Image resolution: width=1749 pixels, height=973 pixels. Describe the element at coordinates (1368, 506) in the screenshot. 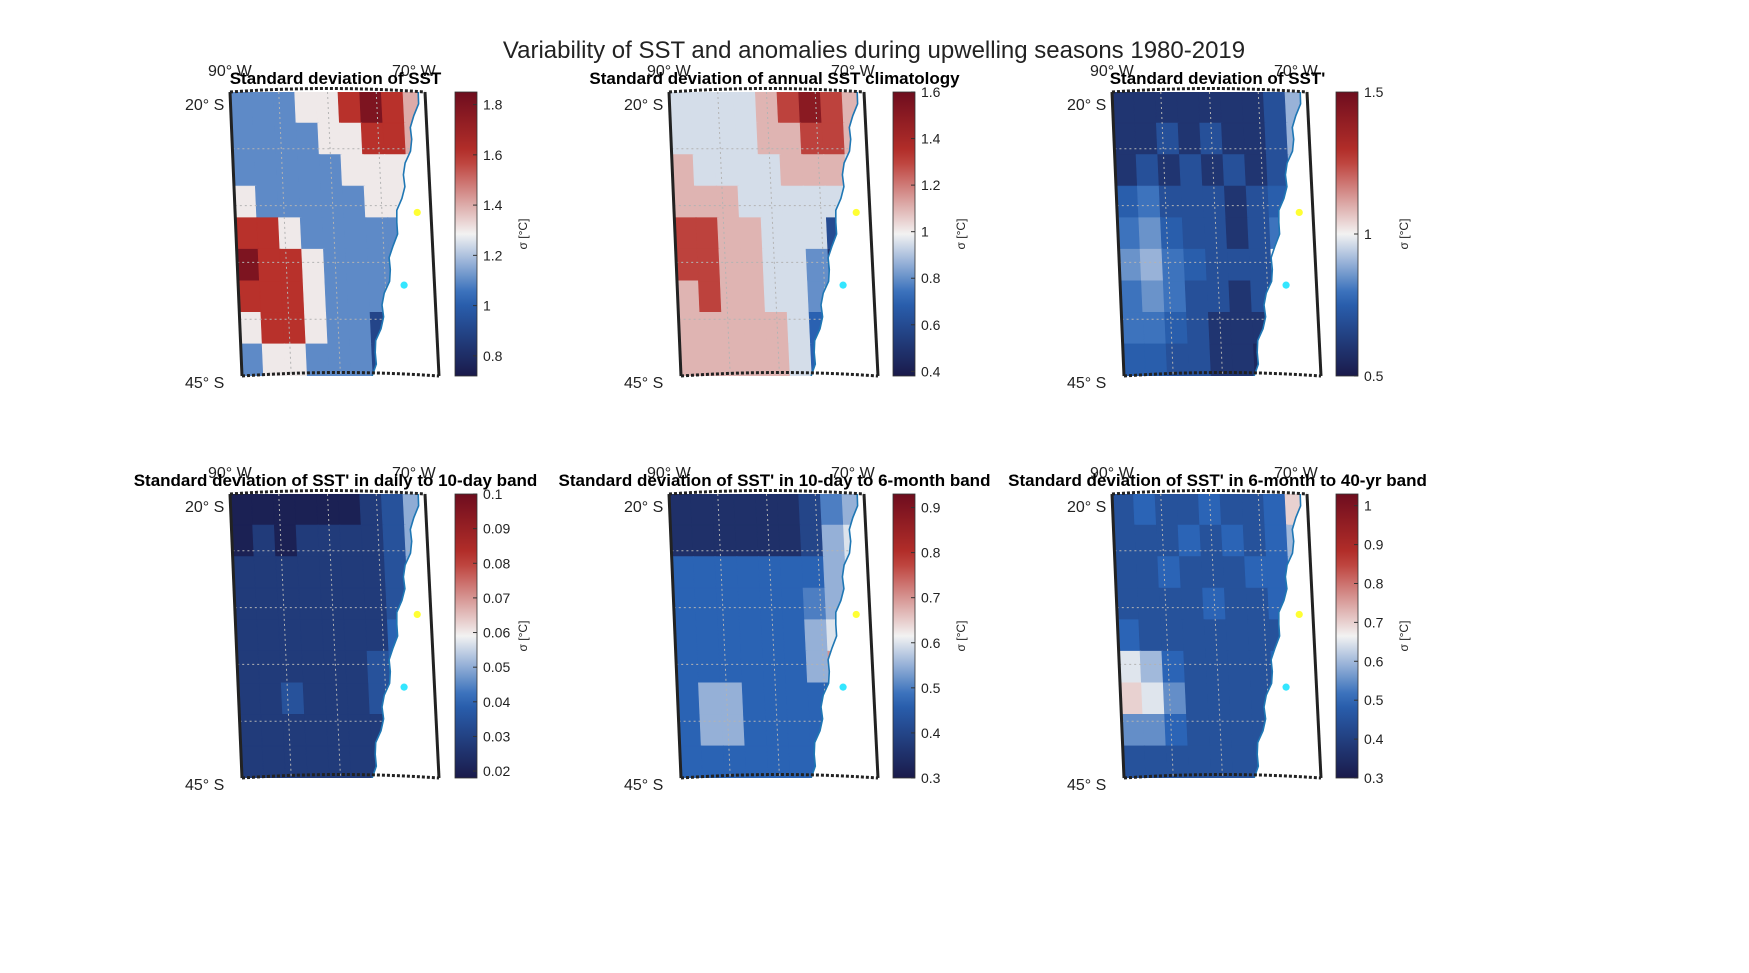

I see `colorbar-tick-label: 1` at that location.